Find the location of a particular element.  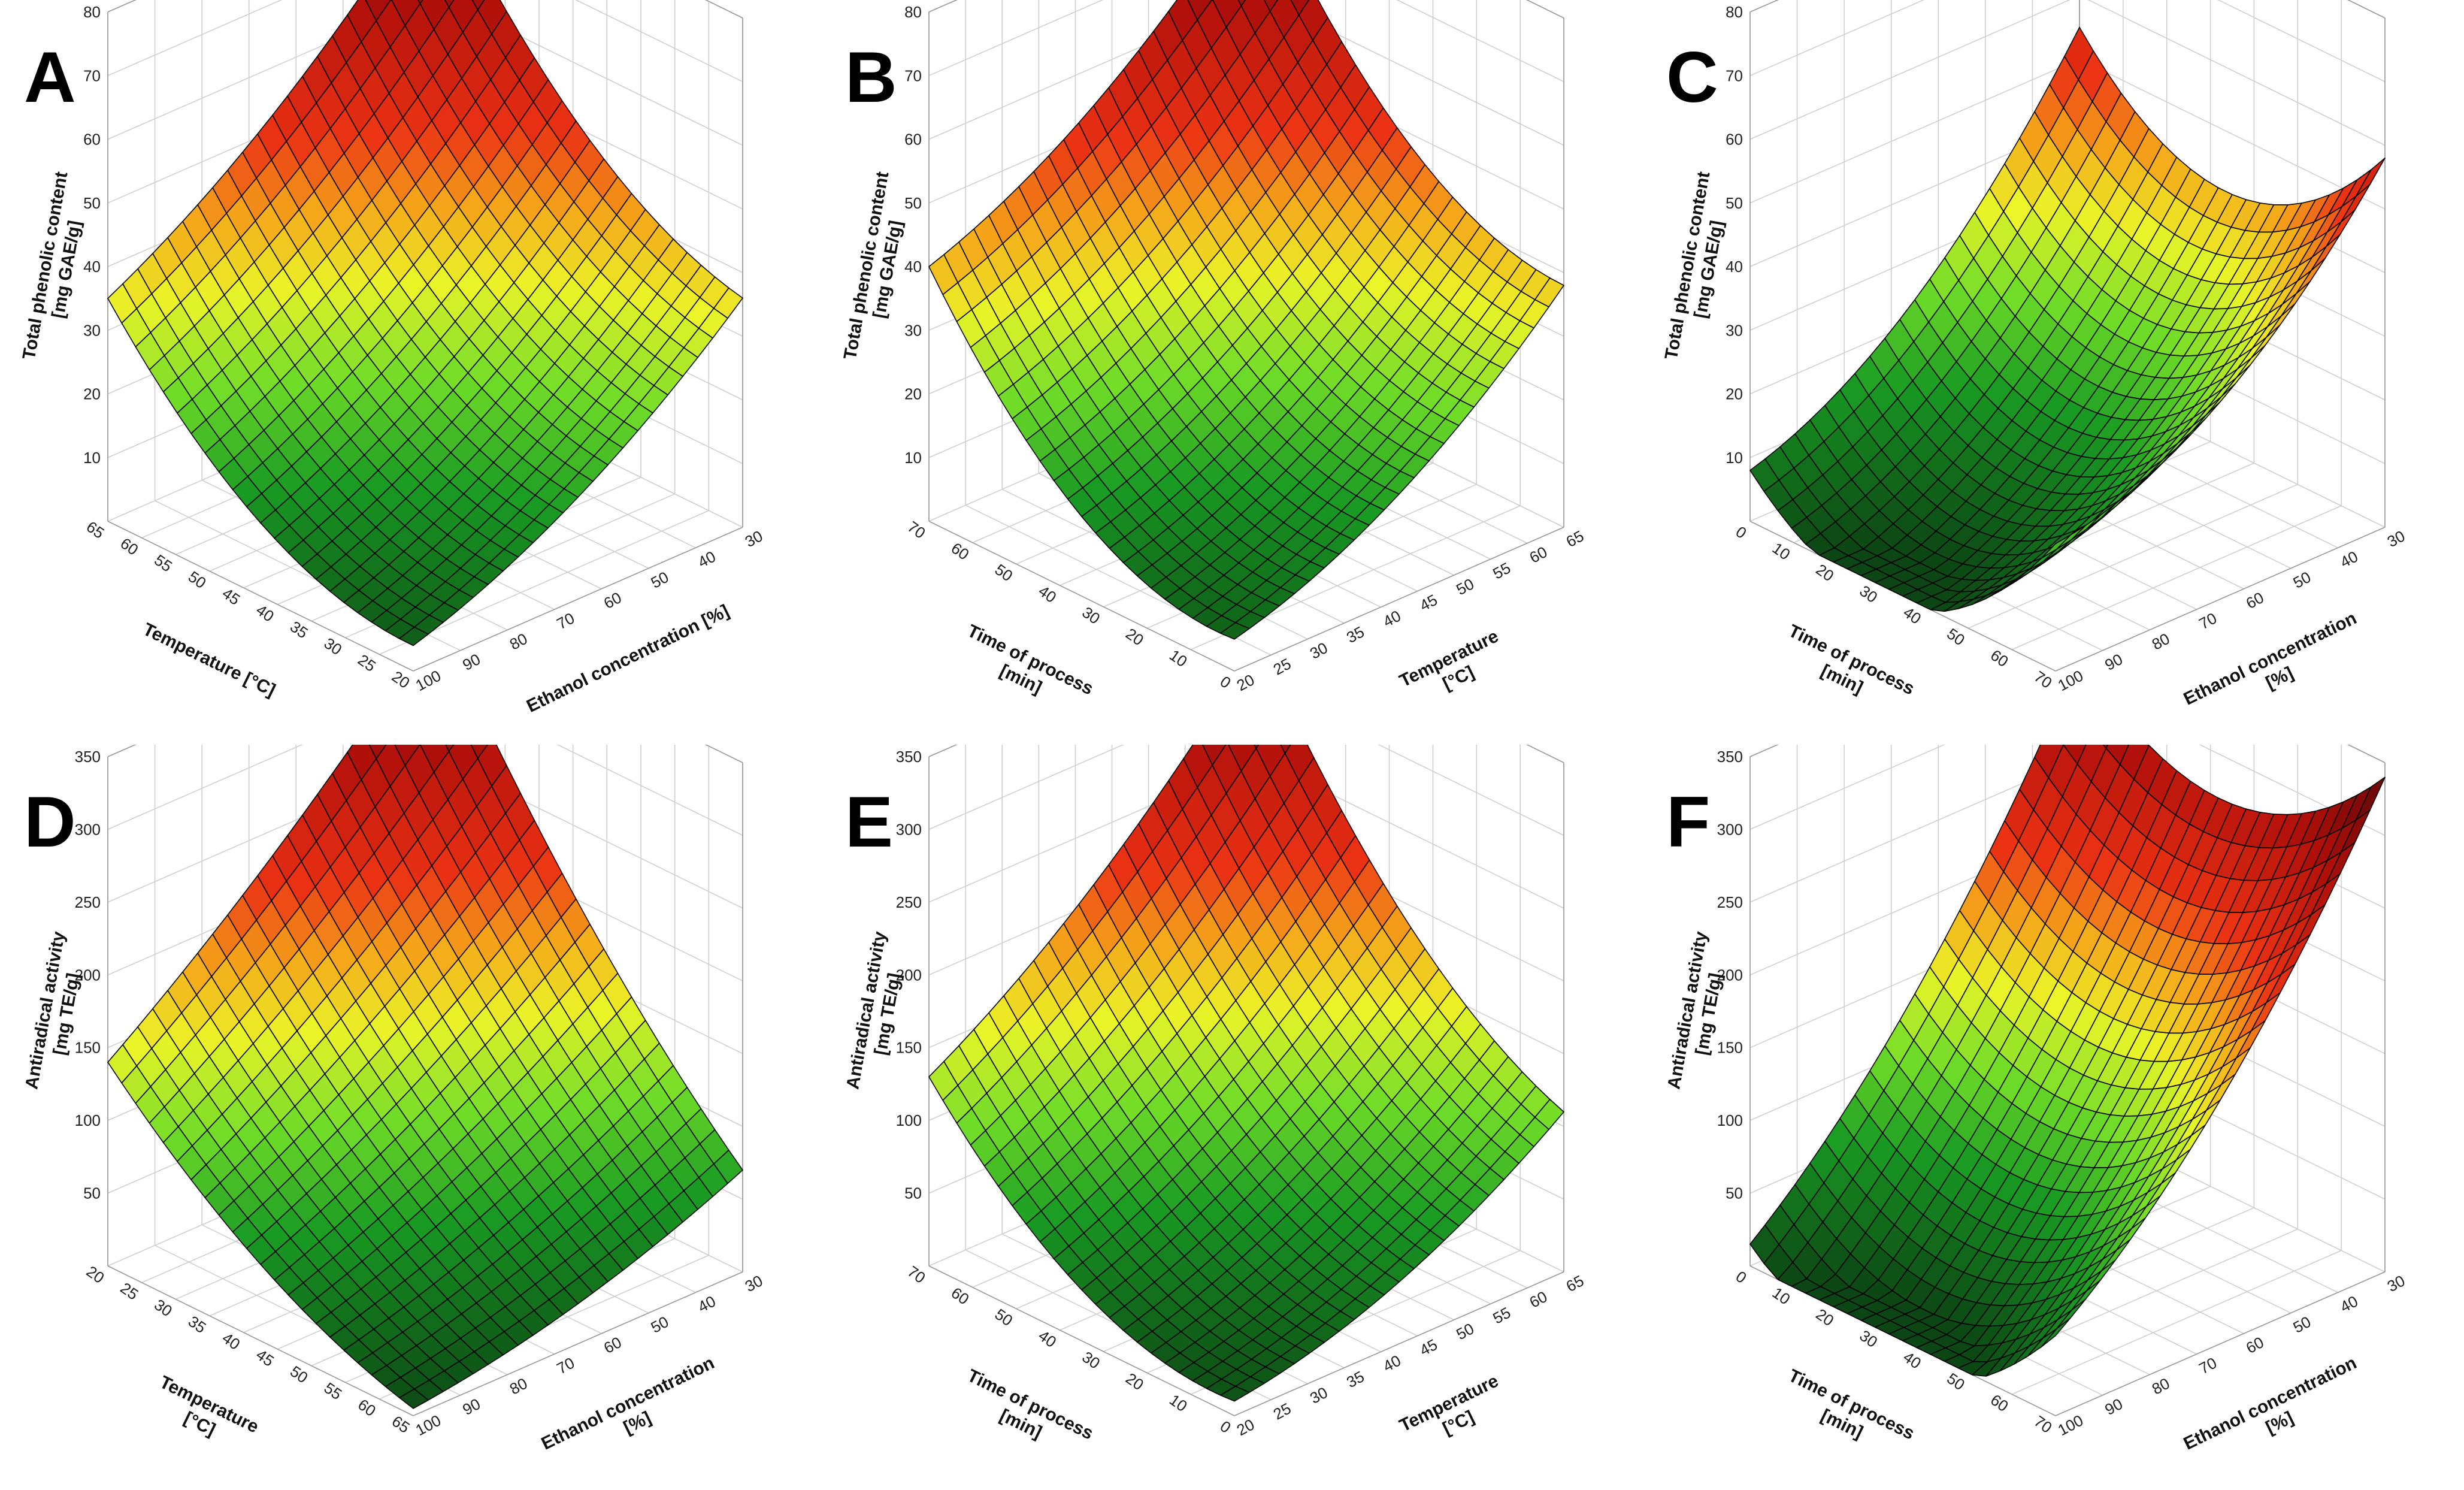

x-axis-title: Temperature [°C] is located at coordinates (209, 660).